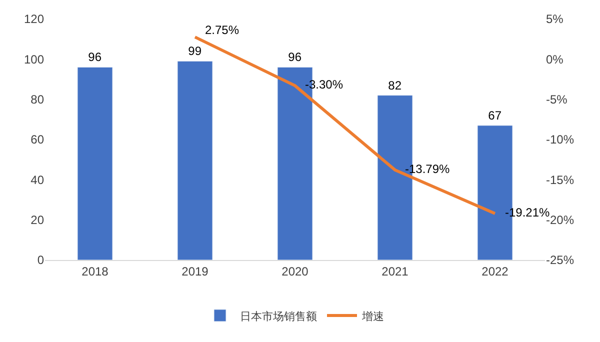  What do you see at coordinates (395, 271) in the screenshot?
I see `x-tick-label: 2021` at bounding box center [395, 271].